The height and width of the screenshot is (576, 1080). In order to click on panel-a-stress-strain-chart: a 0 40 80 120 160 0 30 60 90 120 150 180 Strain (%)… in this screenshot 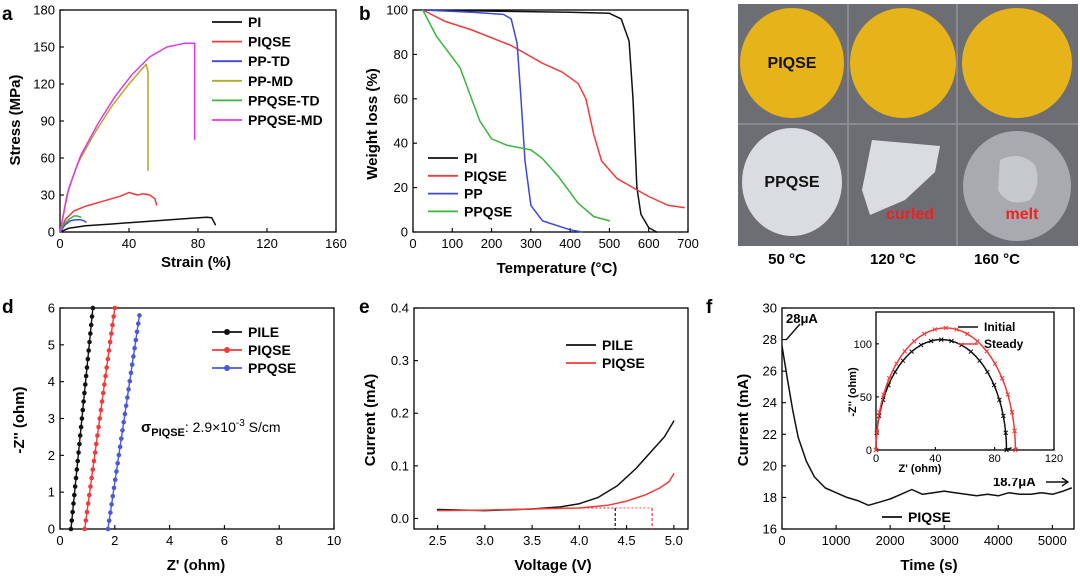, I will do `click(174, 137)`.